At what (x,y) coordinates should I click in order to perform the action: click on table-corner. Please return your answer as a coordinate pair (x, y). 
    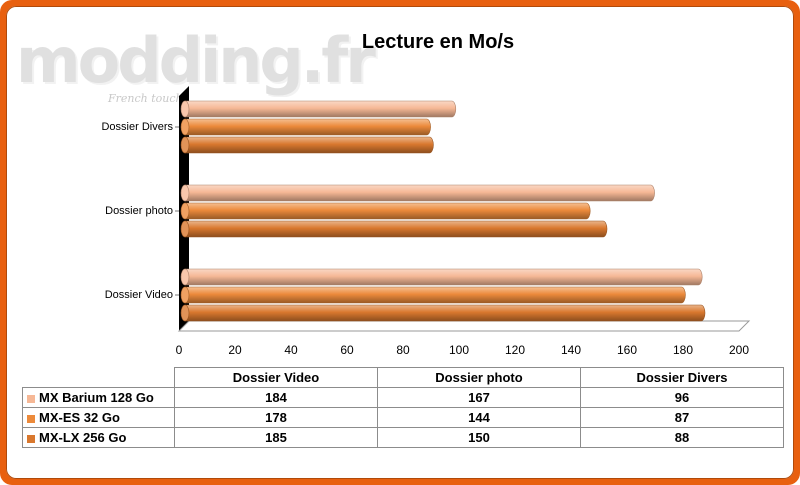
    Looking at the image, I should click on (98, 377).